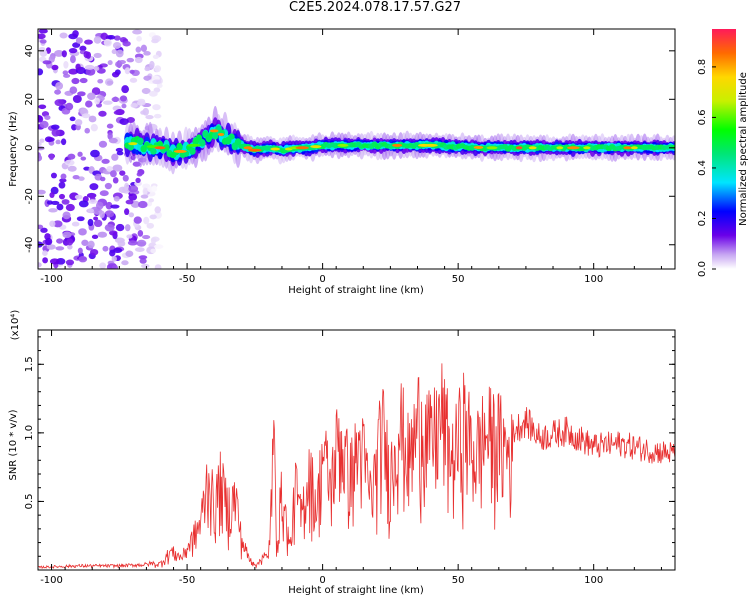  I want to click on y-tick-label: 40, so click(29, 50).